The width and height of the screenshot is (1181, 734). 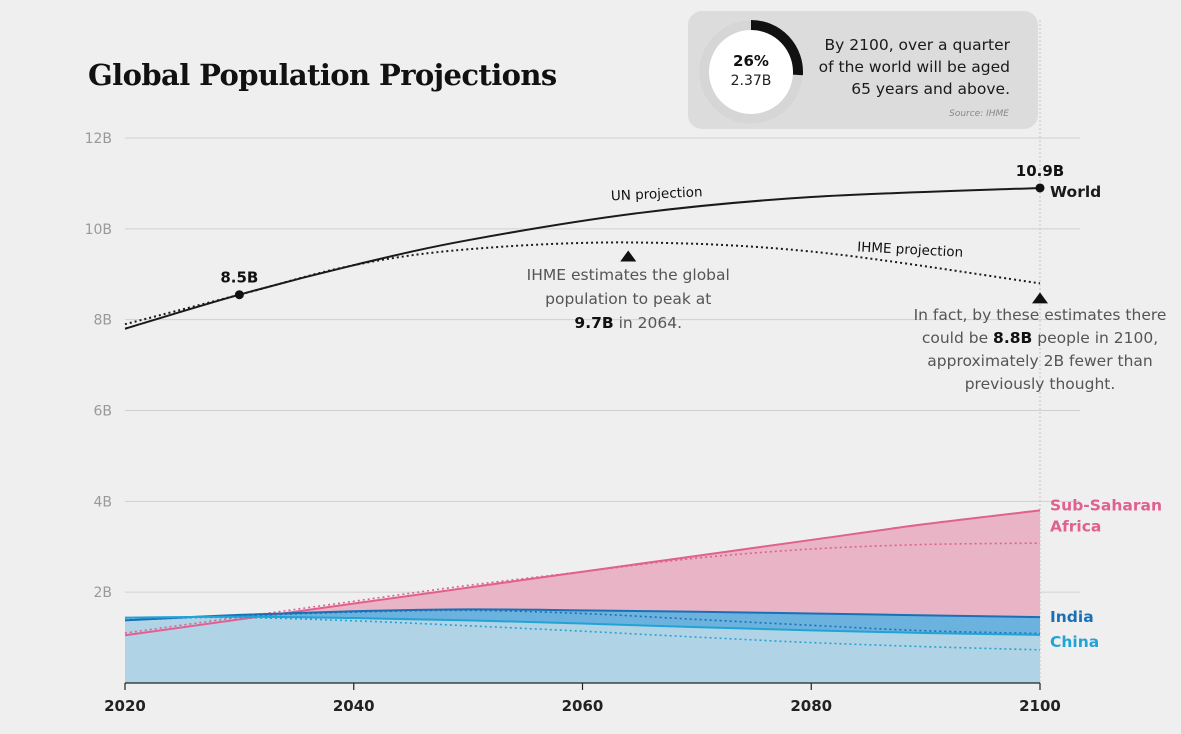 I want to click on area-china, so click(x=582, y=649).